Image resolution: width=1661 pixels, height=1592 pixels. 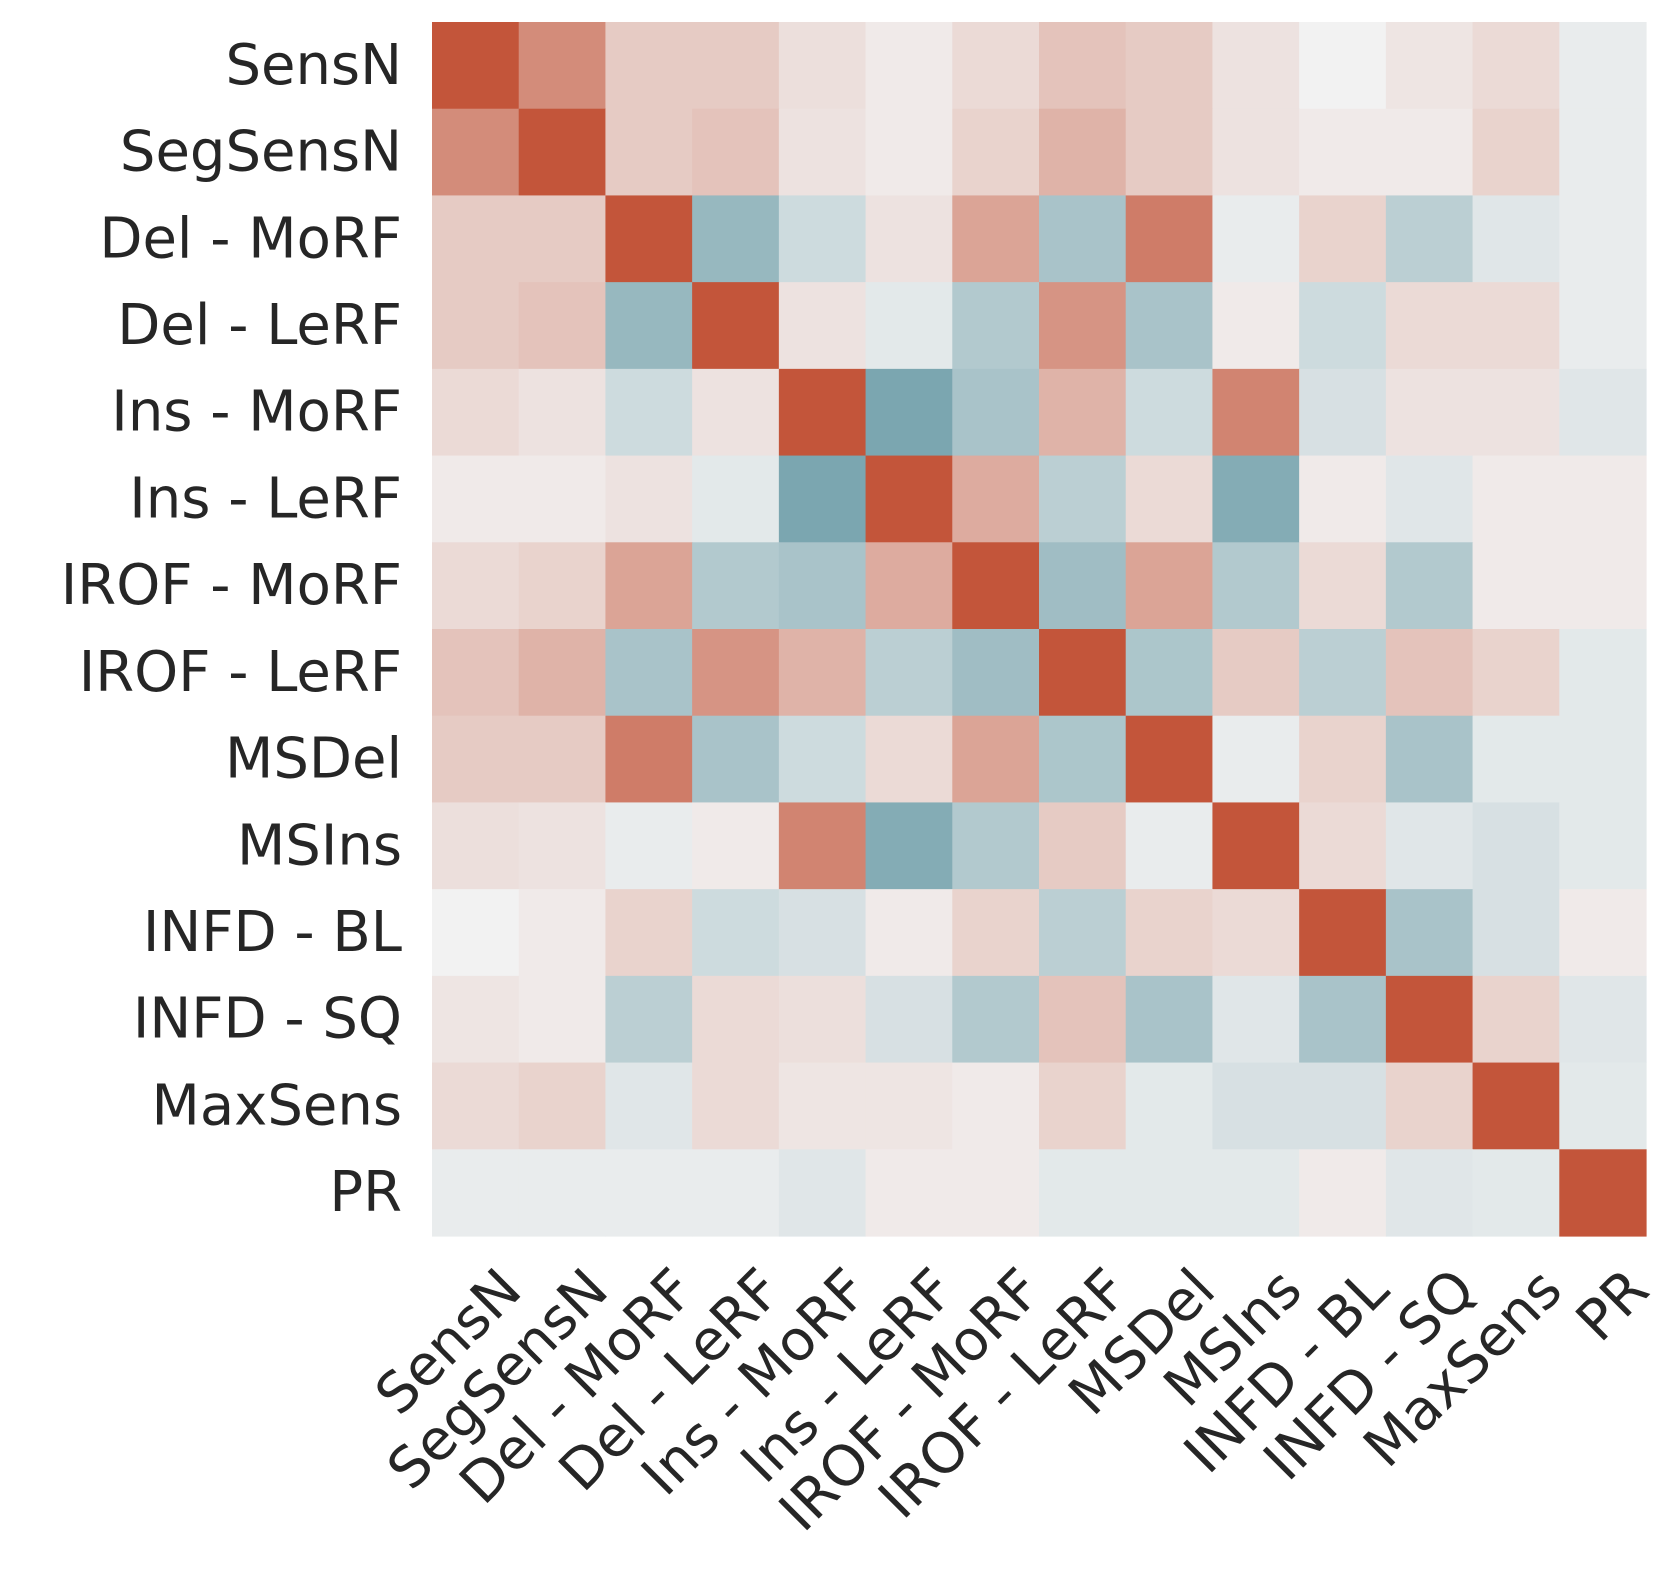 What do you see at coordinates (319, 845) in the screenshot?
I see `y-tick-label: MSIns` at bounding box center [319, 845].